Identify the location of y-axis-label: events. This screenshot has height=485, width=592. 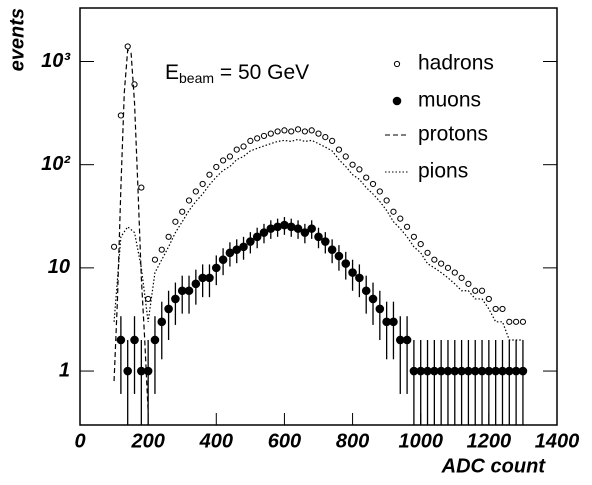
(17, 39).